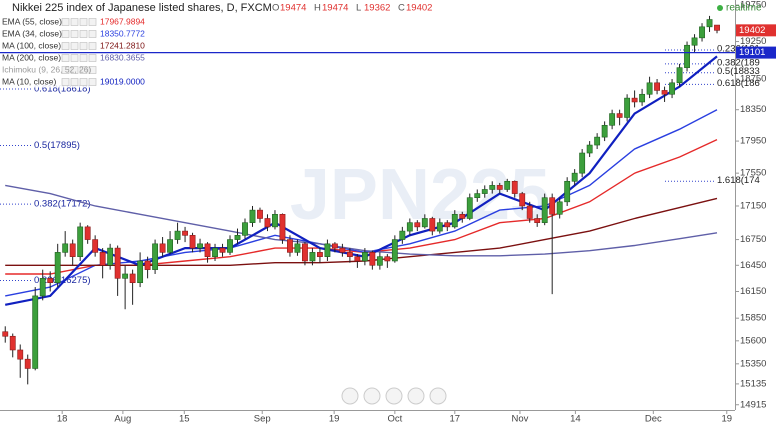 Image resolution: width=778 pixels, height=425 pixels. What do you see at coordinates (394, 419) in the screenshot?
I see `x-tick-label: Oct` at bounding box center [394, 419].